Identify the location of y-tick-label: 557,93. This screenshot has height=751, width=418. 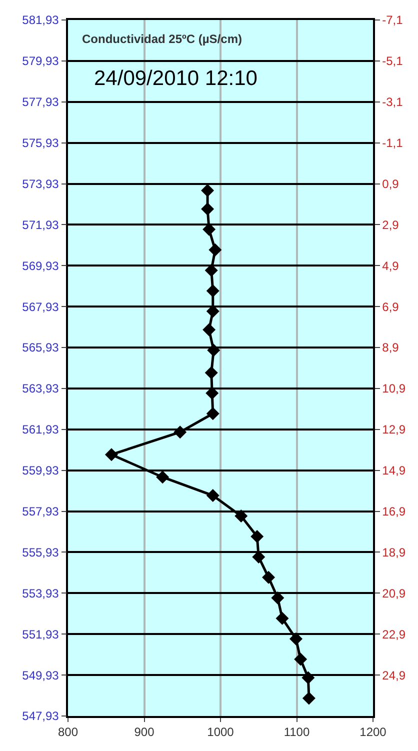
(41, 511).